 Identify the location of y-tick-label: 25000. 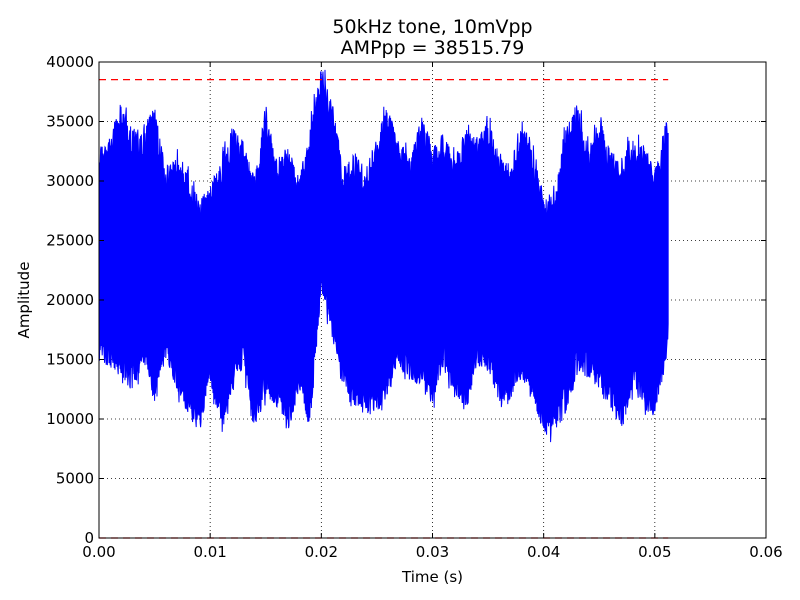
(70, 241).